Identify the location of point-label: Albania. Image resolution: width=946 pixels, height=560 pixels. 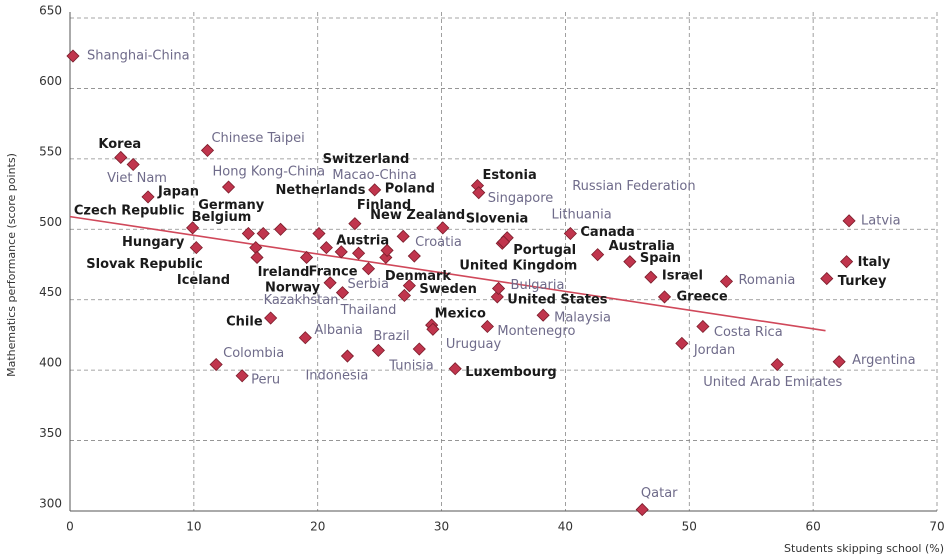
(338, 330).